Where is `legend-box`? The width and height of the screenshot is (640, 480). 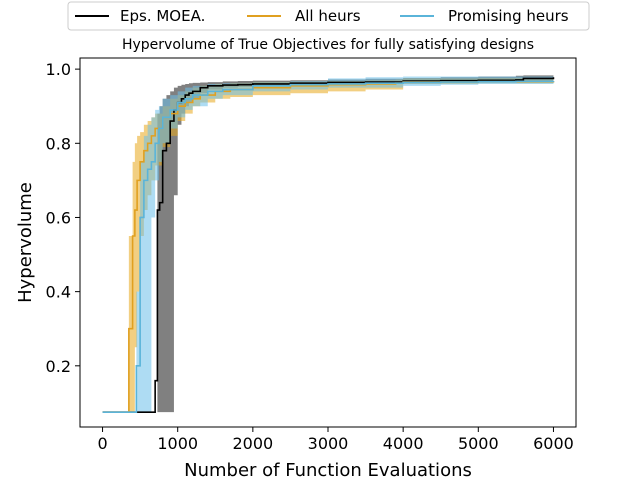
legend-box is located at coordinates (328, 16).